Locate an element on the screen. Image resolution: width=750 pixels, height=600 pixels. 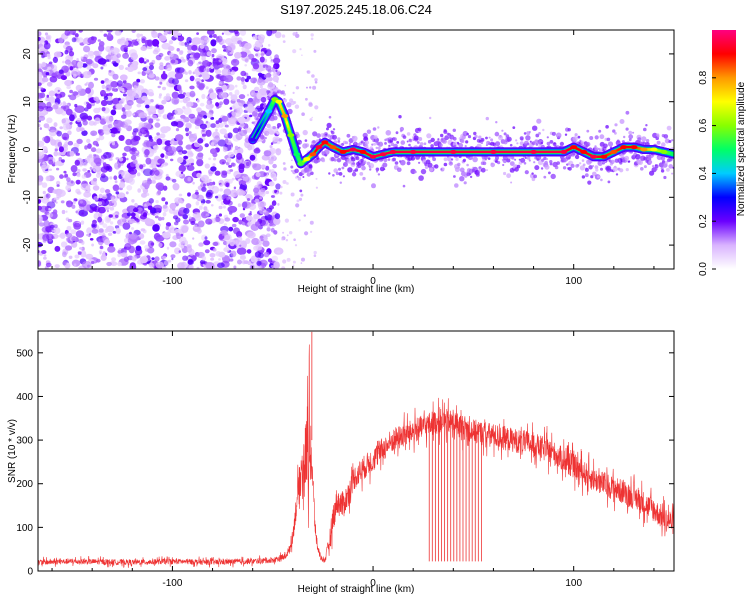
spectrogram-x-axis-title: Height of straight line (km) is located at coordinates (356, 289).